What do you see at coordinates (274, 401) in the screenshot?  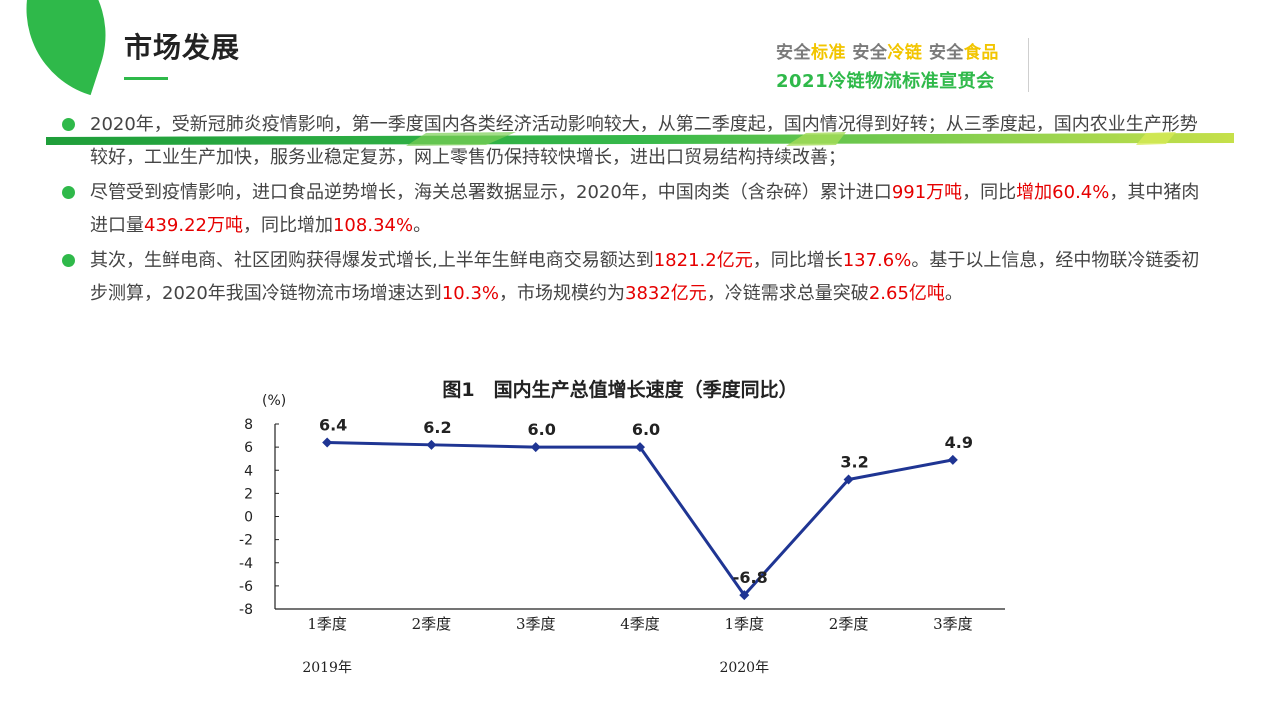 I see `y-axis-unit: (%)` at bounding box center [274, 401].